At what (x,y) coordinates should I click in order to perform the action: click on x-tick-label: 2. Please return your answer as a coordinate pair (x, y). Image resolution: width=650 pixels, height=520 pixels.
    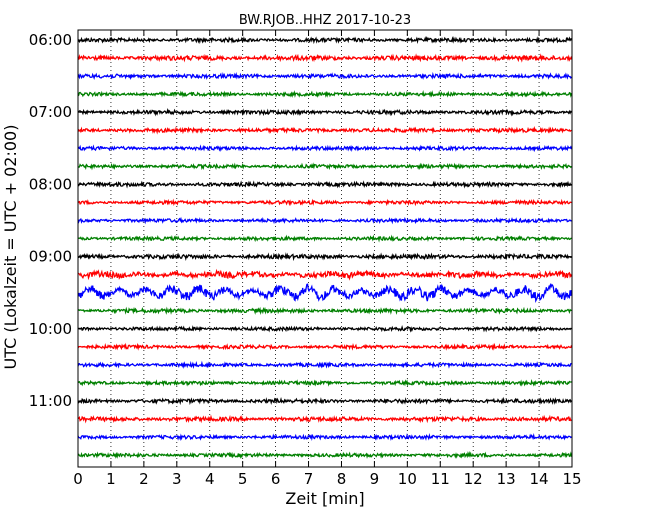
    Looking at the image, I should click on (144, 479).